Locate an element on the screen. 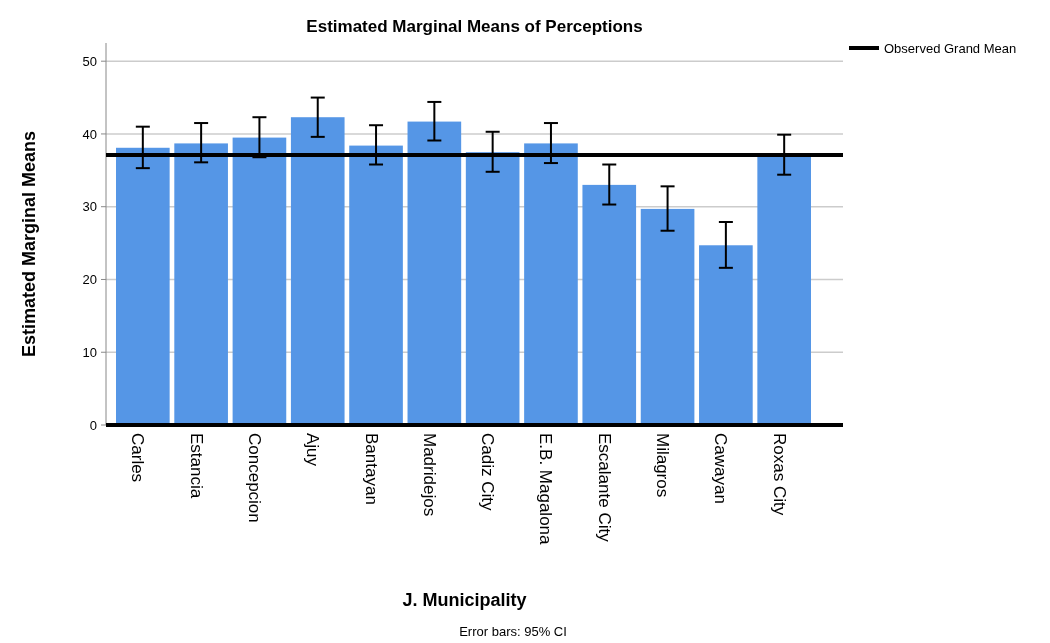  text: Error bars: 95% CI is located at coordinates (513, 631).